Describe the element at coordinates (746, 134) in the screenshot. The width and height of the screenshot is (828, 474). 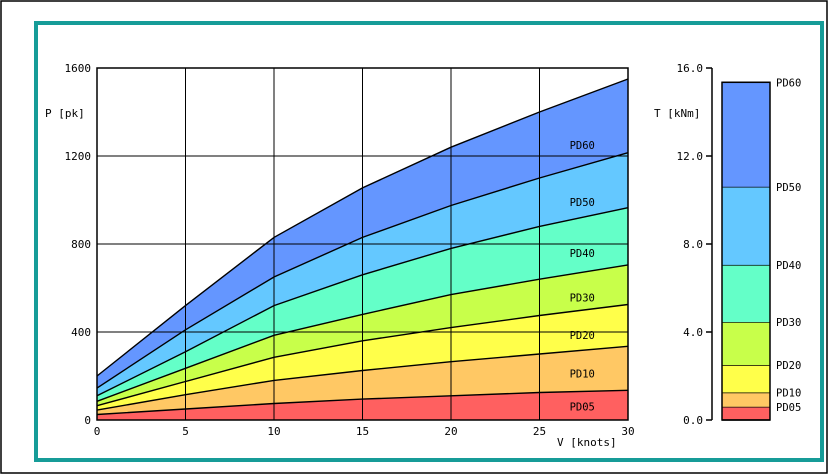
I see `bar-segment-pd60` at that location.